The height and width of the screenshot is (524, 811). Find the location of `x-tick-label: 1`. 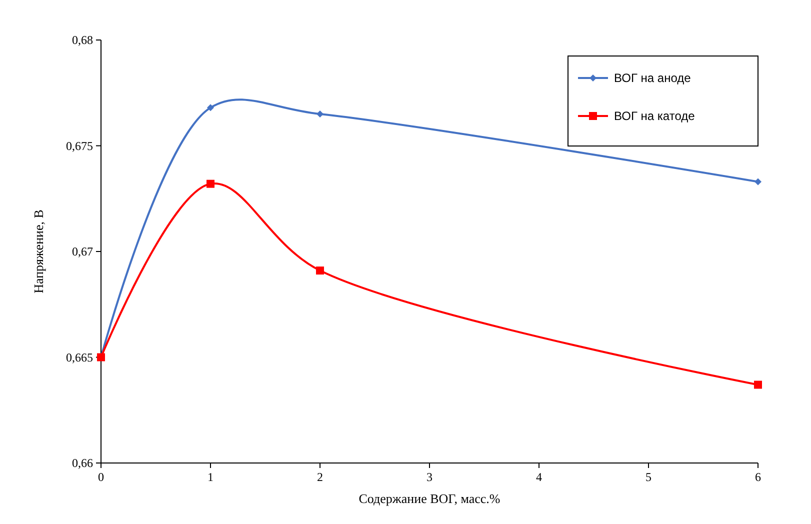

x-tick-label: 1 is located at coordinates (211, 477).